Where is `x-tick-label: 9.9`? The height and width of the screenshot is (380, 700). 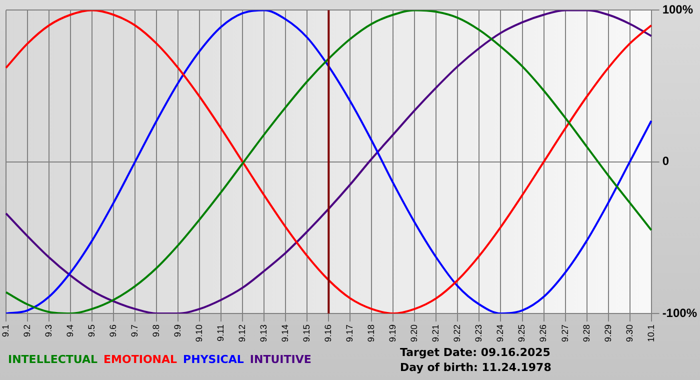 x-tick-label: 9.9 is located at coordinates (177, 330).